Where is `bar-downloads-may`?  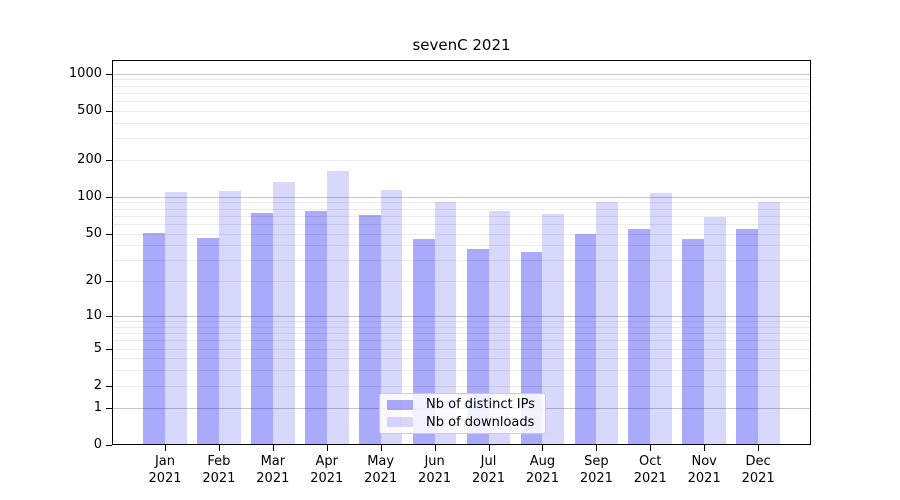 bar-downloads-may is located at coordinates (391, 317).